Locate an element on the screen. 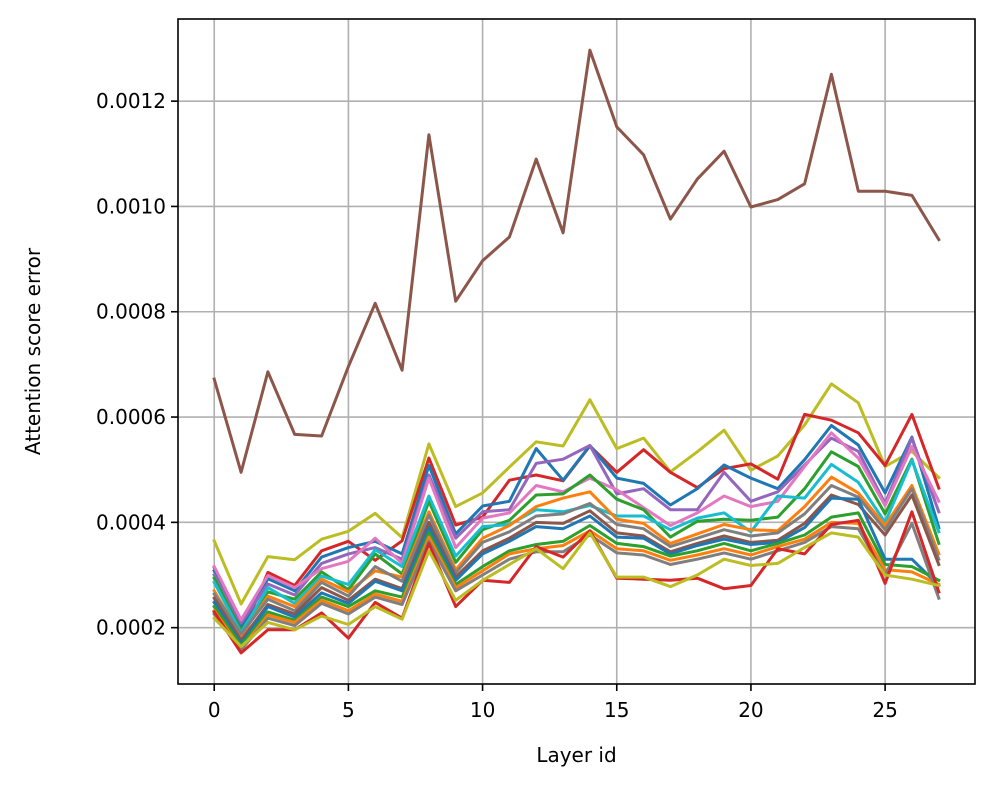  x-tick-label: 0 is located at coordinates (214, 710).